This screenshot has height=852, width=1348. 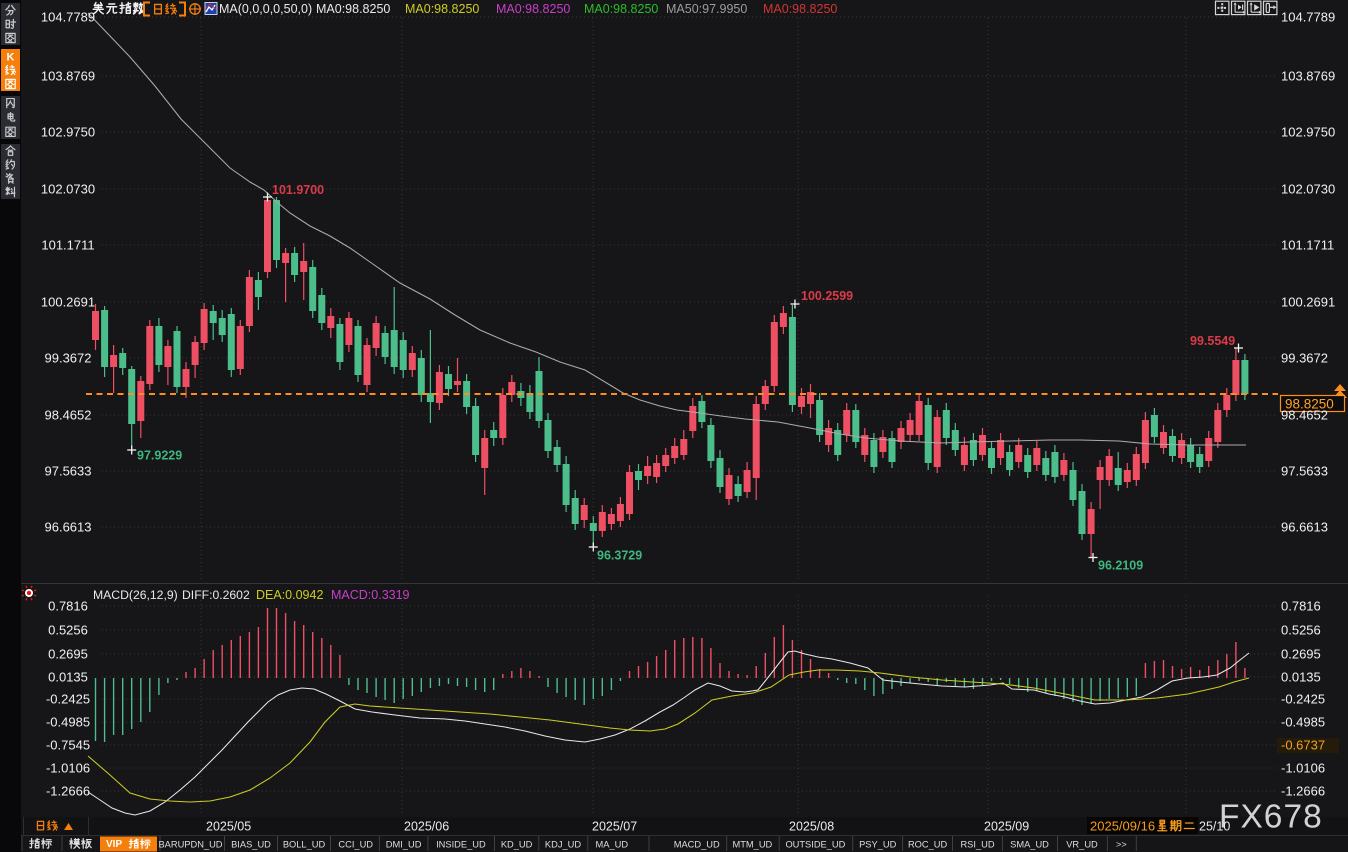 What do you see at coordinates (1303, 745) in the screenshot?
I see `svg-text: -0.6737` at bounding box center [1303, 745].